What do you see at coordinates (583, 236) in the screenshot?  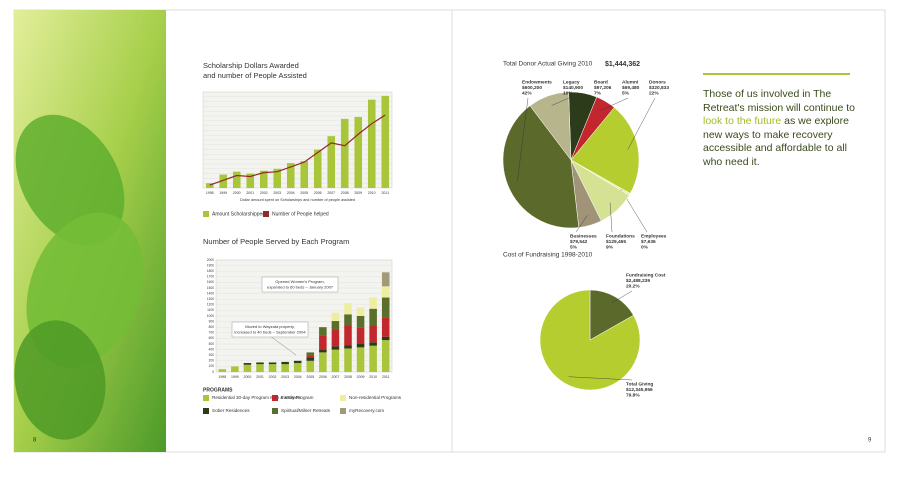 I see `slice-label: Businesses` at bounding box center [583, 236].